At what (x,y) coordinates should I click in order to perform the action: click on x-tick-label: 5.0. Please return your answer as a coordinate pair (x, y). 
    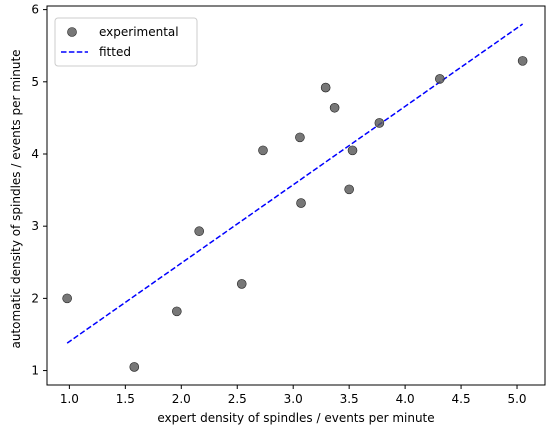
    Looking at the image, I should click on (516, 399).